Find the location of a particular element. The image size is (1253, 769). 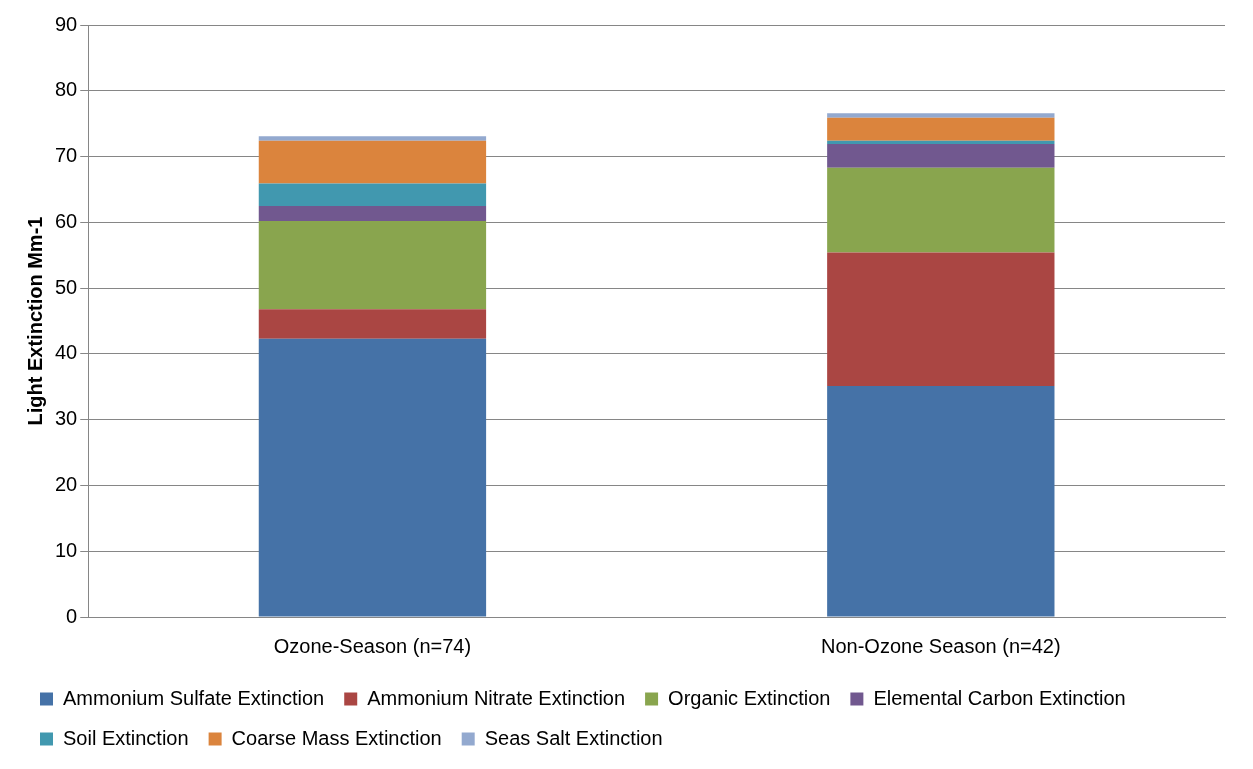

legend-label: Coarse Mass Extinction is located at coordinates (336, 737).